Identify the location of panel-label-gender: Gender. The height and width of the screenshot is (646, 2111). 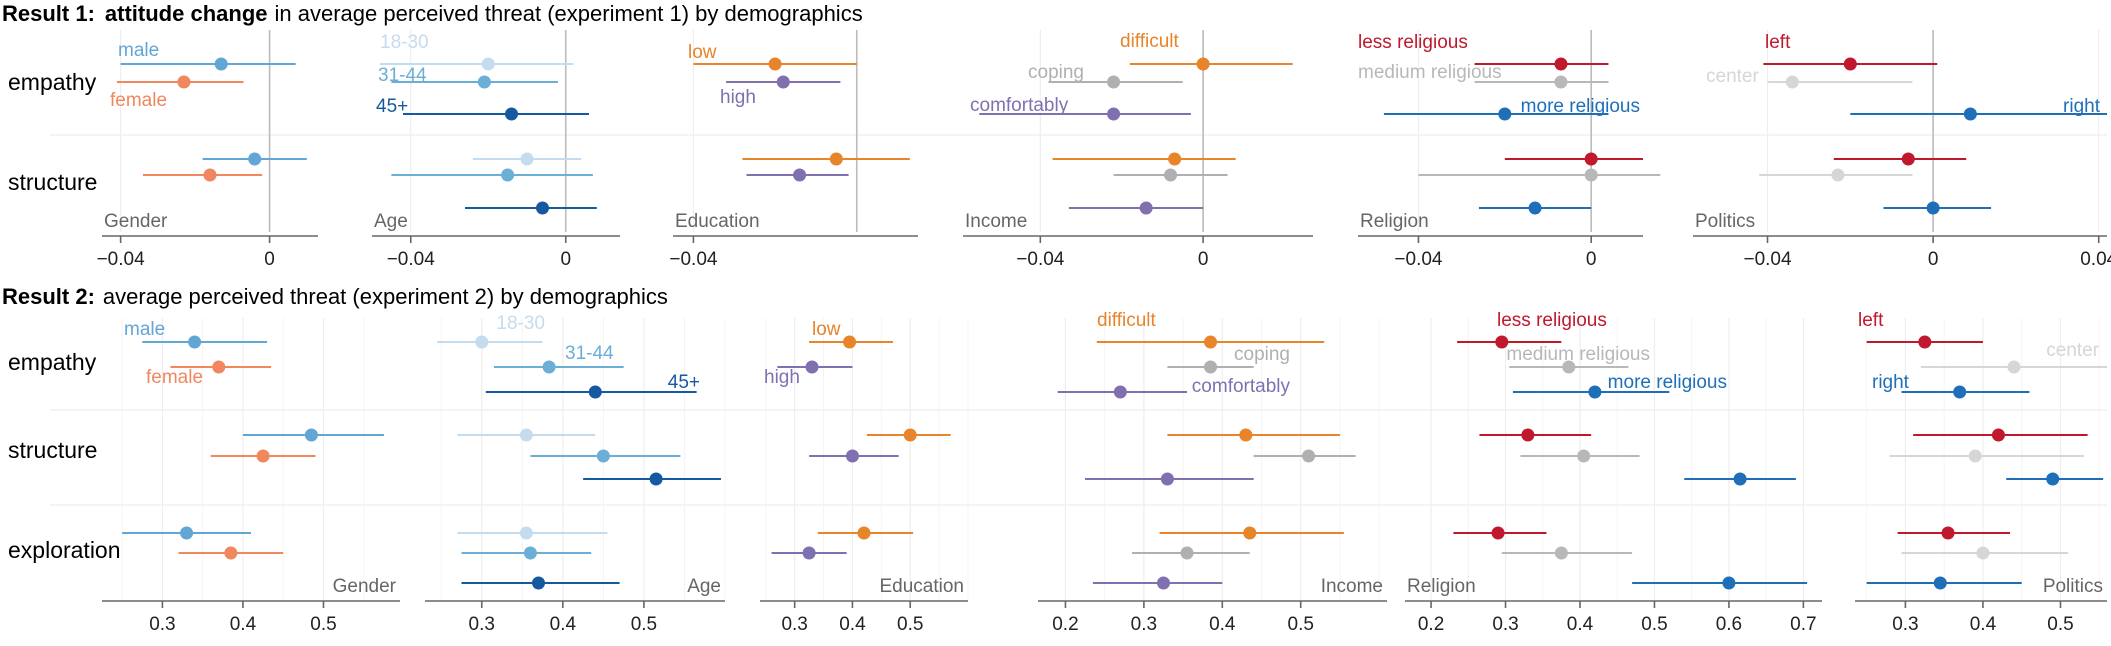
(365, 586).